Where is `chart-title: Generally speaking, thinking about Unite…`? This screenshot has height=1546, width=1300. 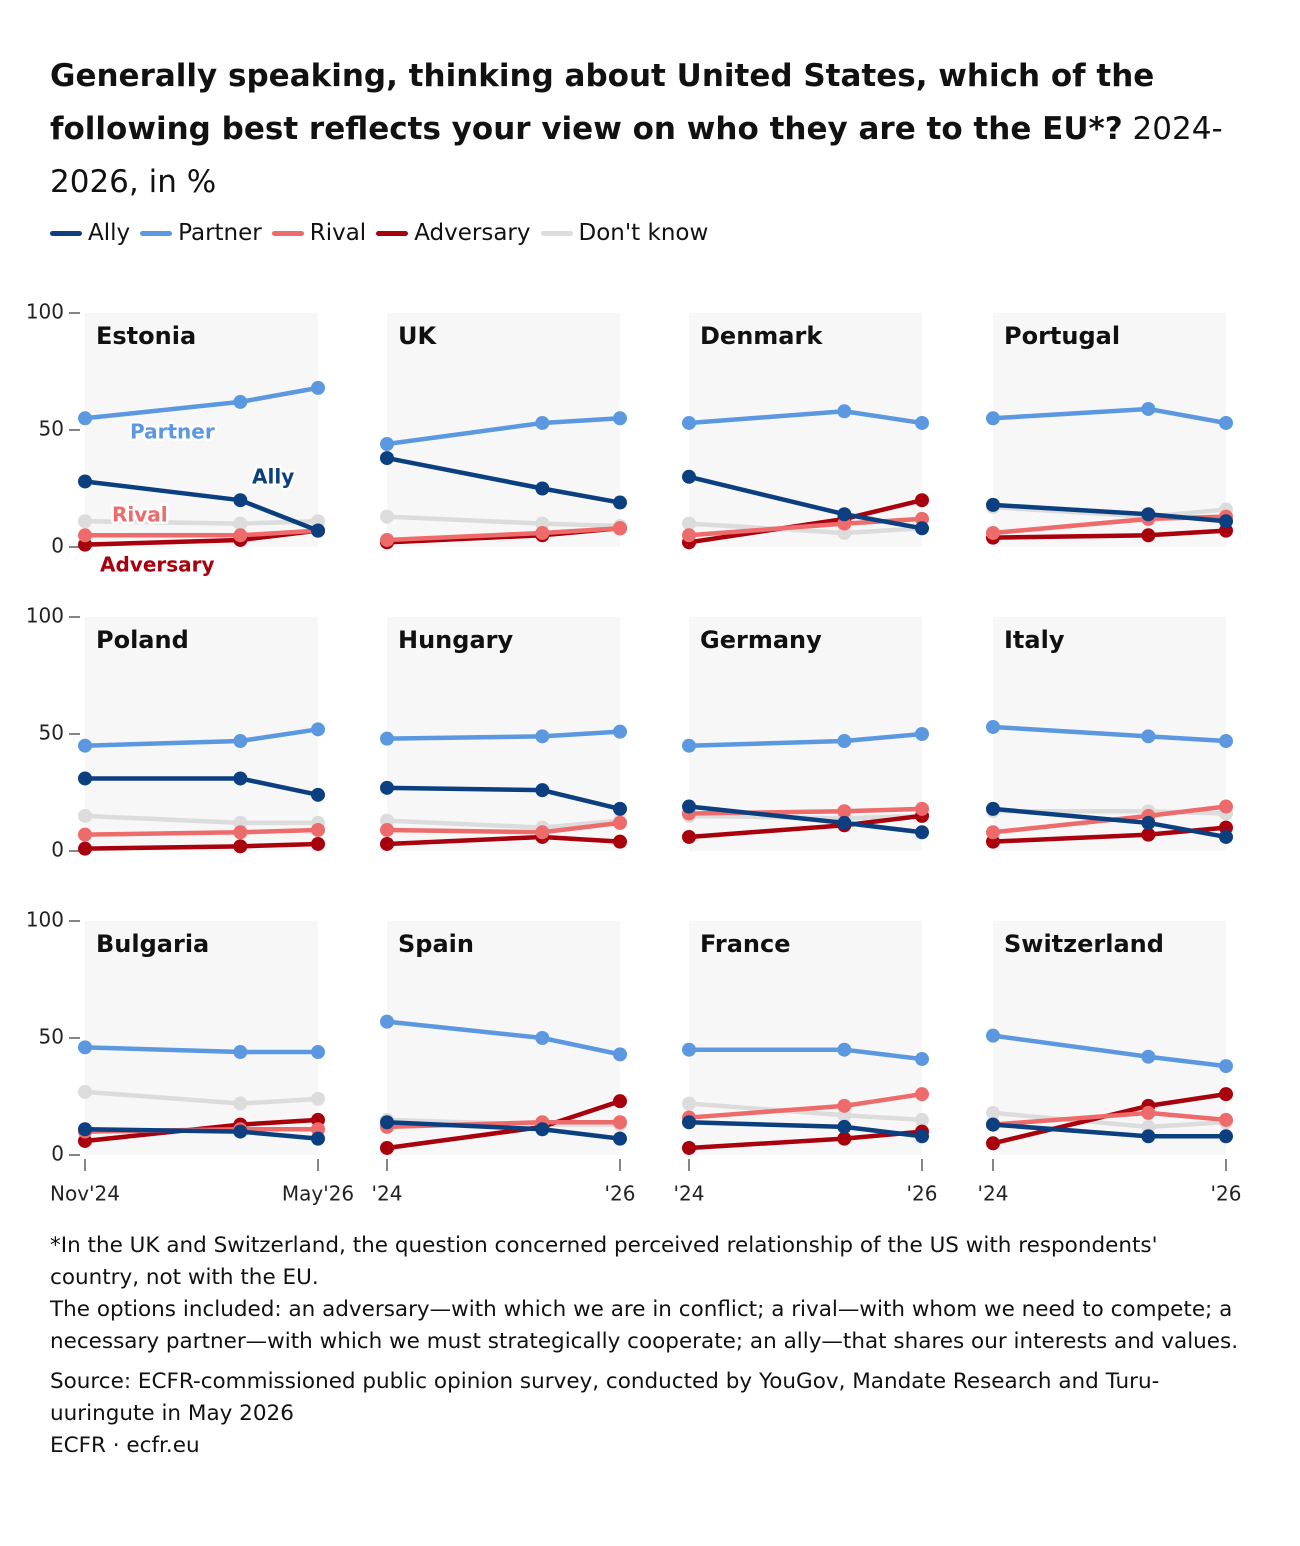 chart-title: Generally speaking, thinking about Unite… is located at coordinates (602, 102).